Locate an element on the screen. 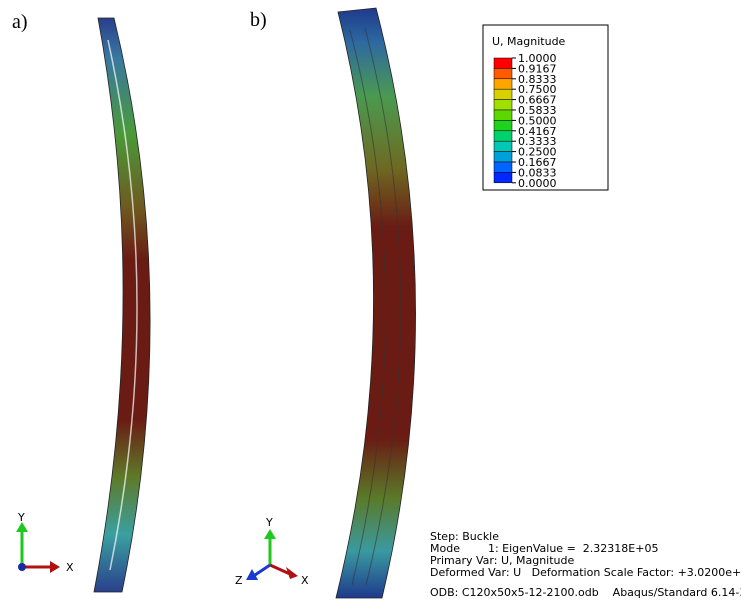  beam-a is located at coordinates (122, 305).